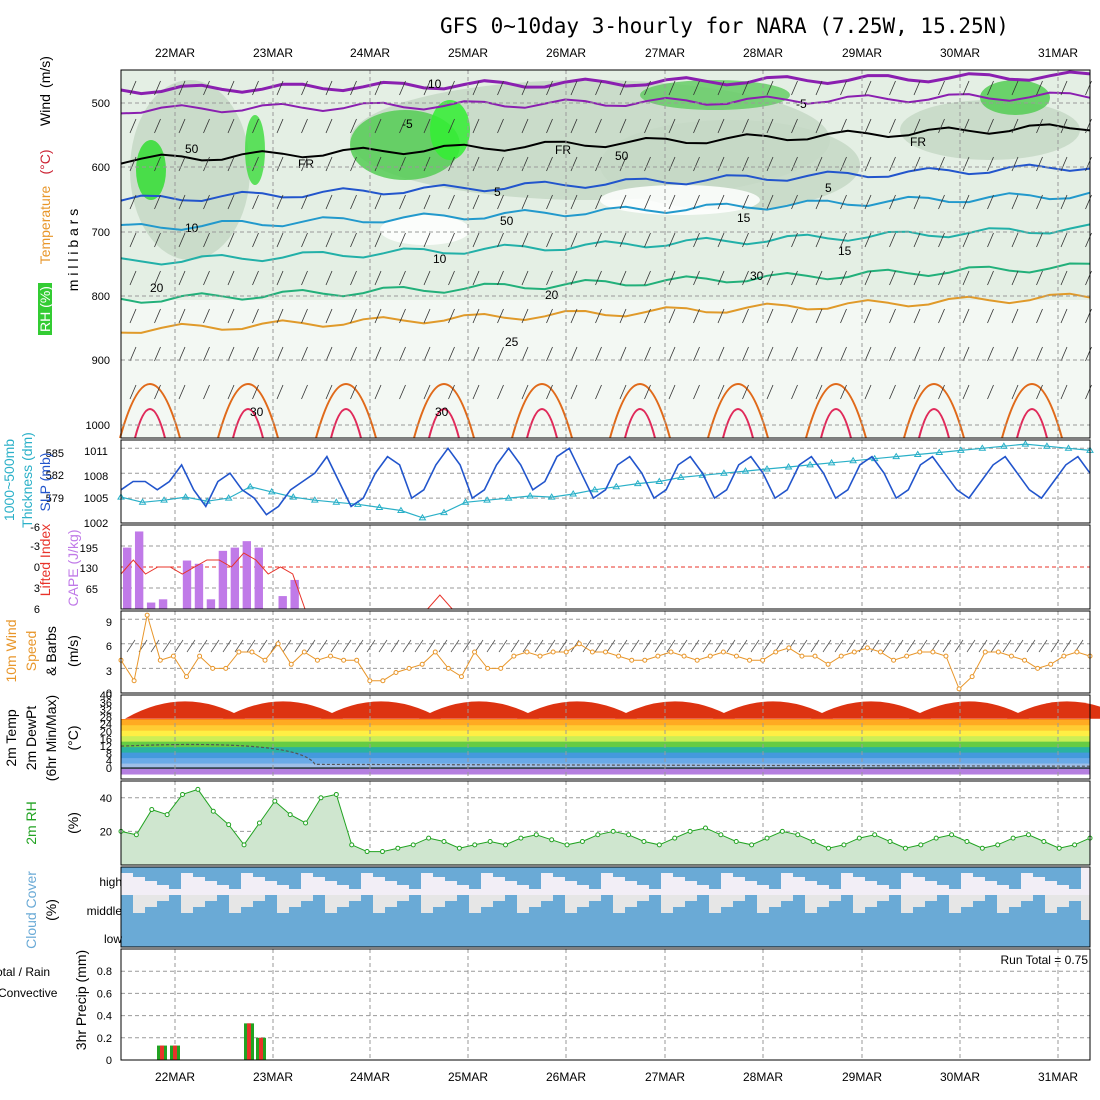 The width and height of the screenshot is (1100, 1100). I want to click on precip-tick-3: 0.2, so click(104, 1039).